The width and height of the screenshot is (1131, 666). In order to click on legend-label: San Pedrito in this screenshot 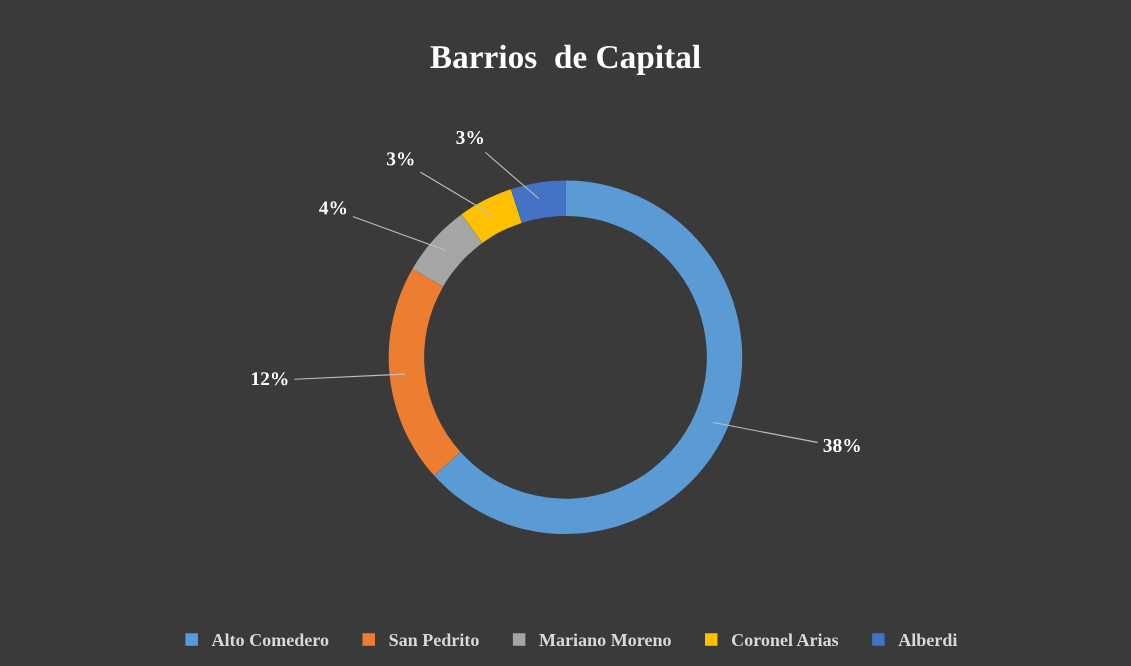, I will do `click(434, 640)`.